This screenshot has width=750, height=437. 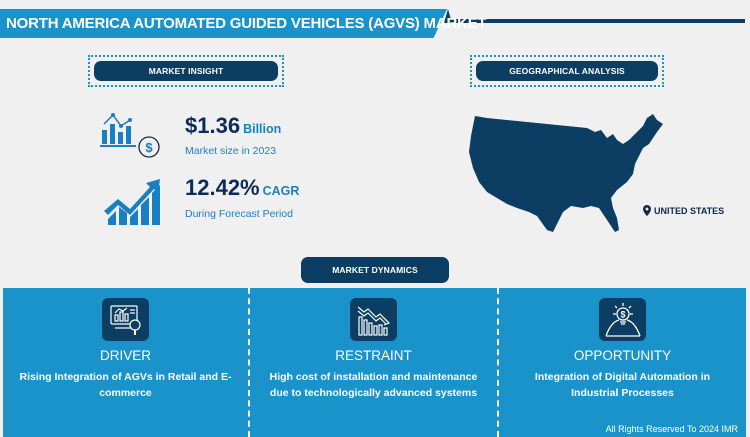 What do you see at coordinates (239, 214) in the screenshot?
I see `cagr-caption: During Forecast Period` at bounding box center [239, 214].